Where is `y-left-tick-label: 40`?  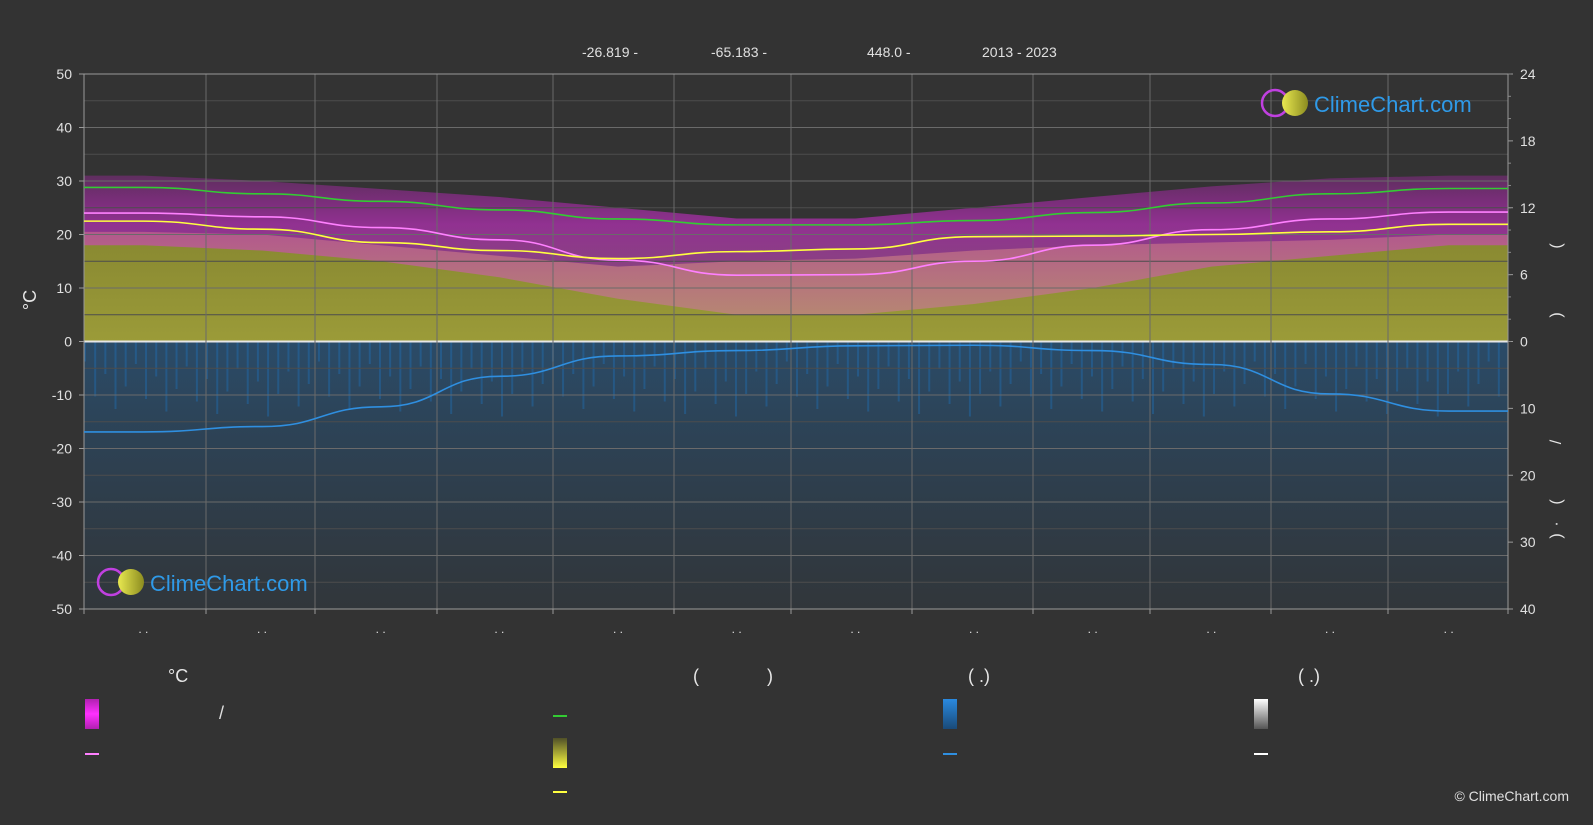 y-left-tick-label: 40 is located at coordinates (64, 128).